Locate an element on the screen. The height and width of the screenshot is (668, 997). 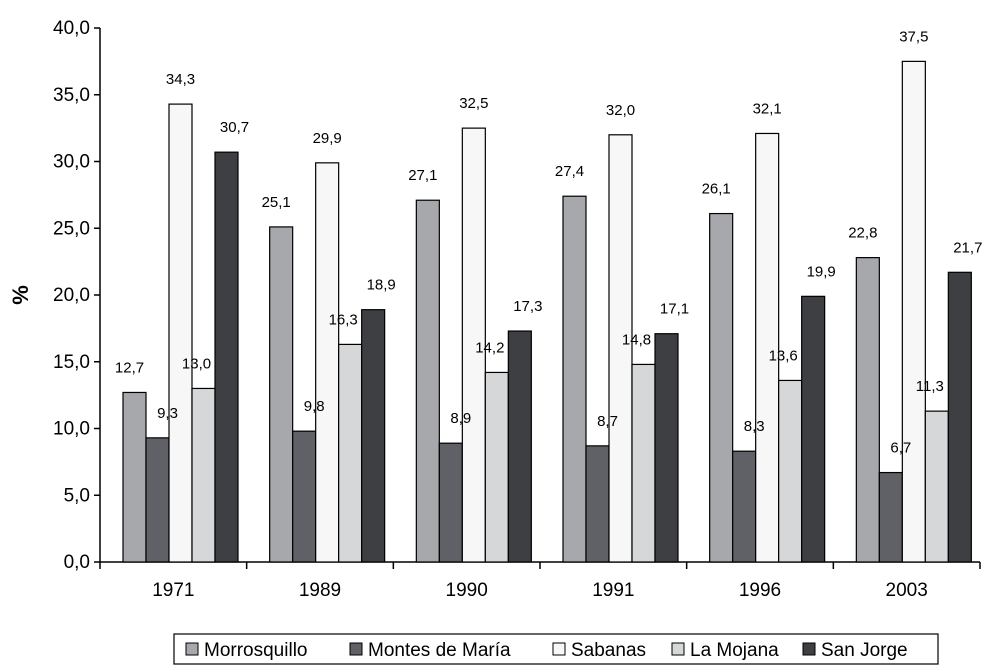
legend-label: Montes de María is located at coordinates (439, 650).